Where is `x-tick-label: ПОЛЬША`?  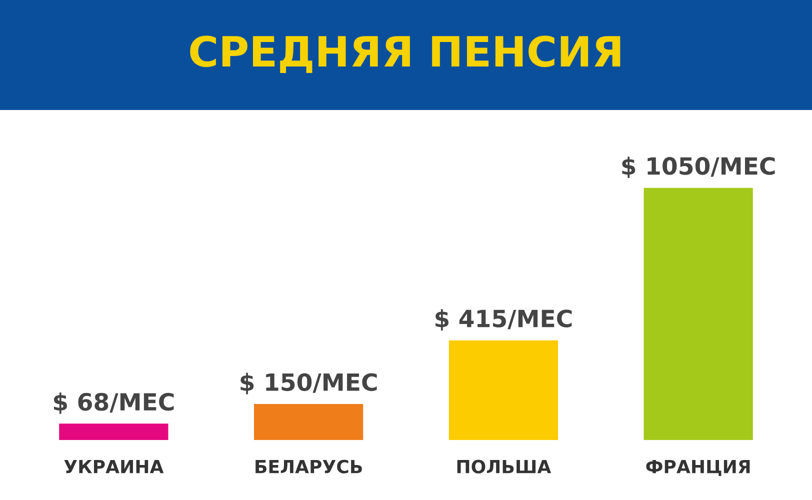 x-tick-label: ПОЛЬША is located at coordinates (504, 467).